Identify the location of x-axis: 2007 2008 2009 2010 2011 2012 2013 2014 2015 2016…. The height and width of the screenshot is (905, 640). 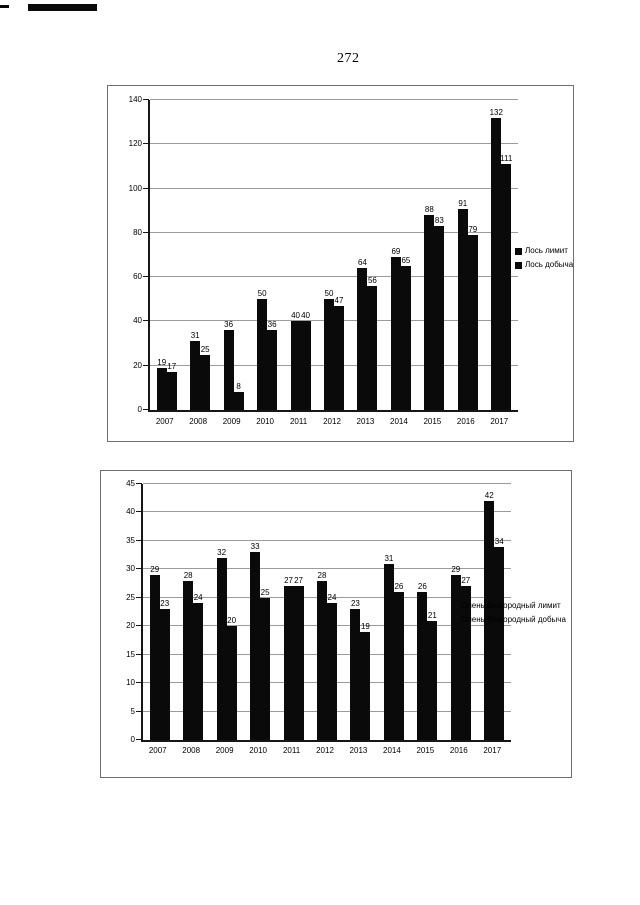
(332, 420).